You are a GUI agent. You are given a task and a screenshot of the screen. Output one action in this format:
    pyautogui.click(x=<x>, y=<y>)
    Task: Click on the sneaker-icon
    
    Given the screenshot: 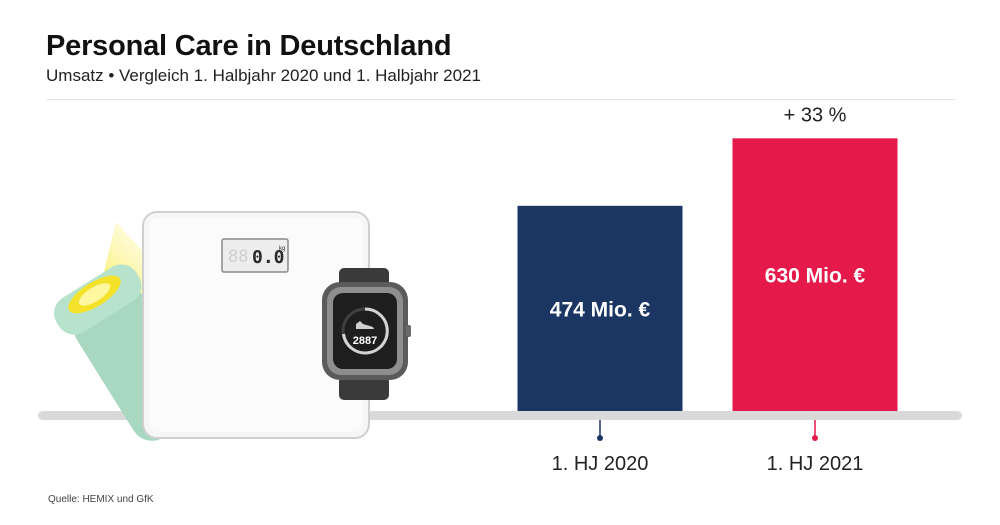 What is the action you would take?
    pyautogui.click(x=365, y=325)
    